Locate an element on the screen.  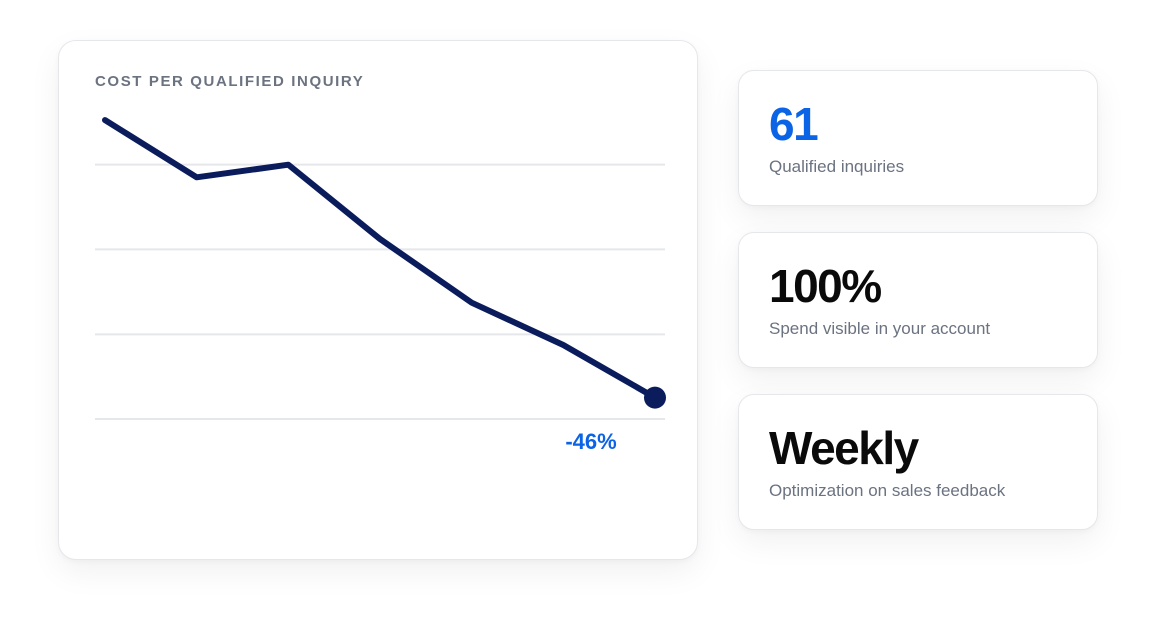
stat-card-inquiries: 61 Qualified inquiries is located at coordinates (918, 138).